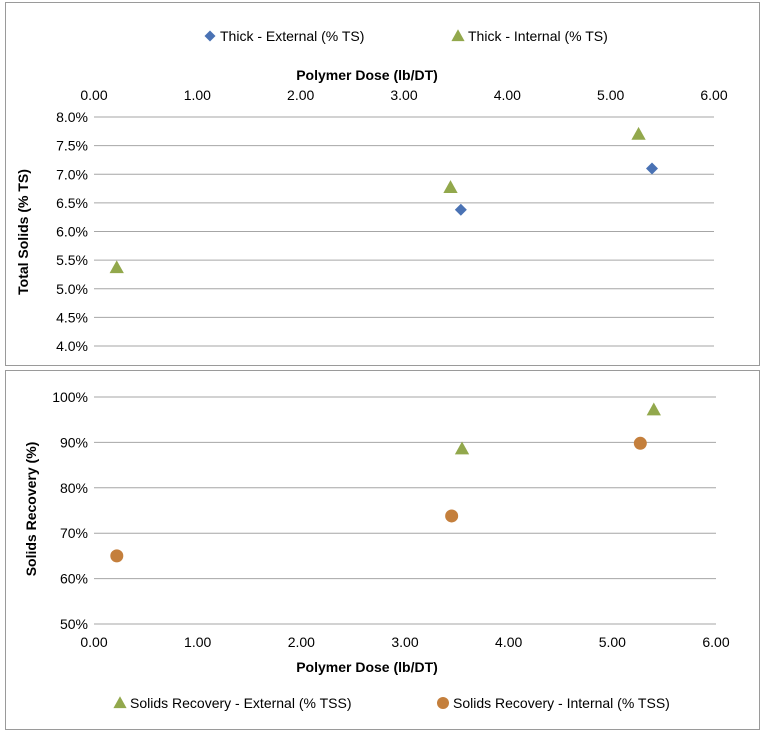  Describe the element at coordinates (638, 133) in the screenshot. I see `data-point-total-solids-s1-p2` at that location.